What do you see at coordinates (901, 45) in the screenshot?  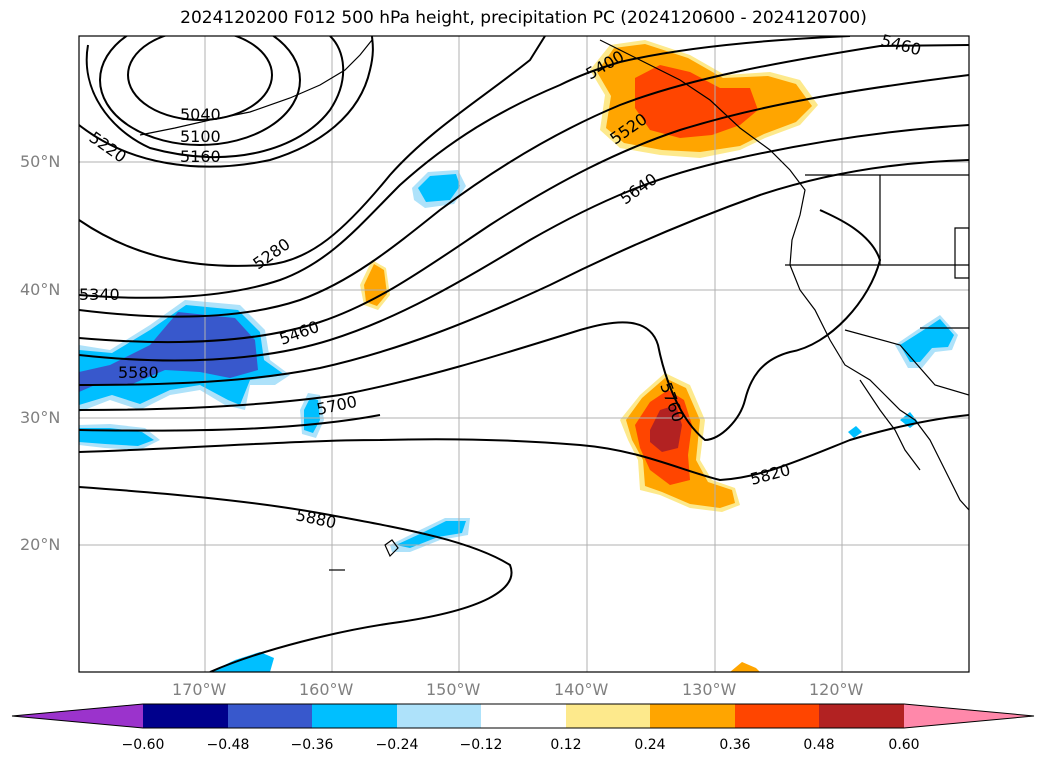 I see `contour-label: 5460` at bounding box center [901, 45].